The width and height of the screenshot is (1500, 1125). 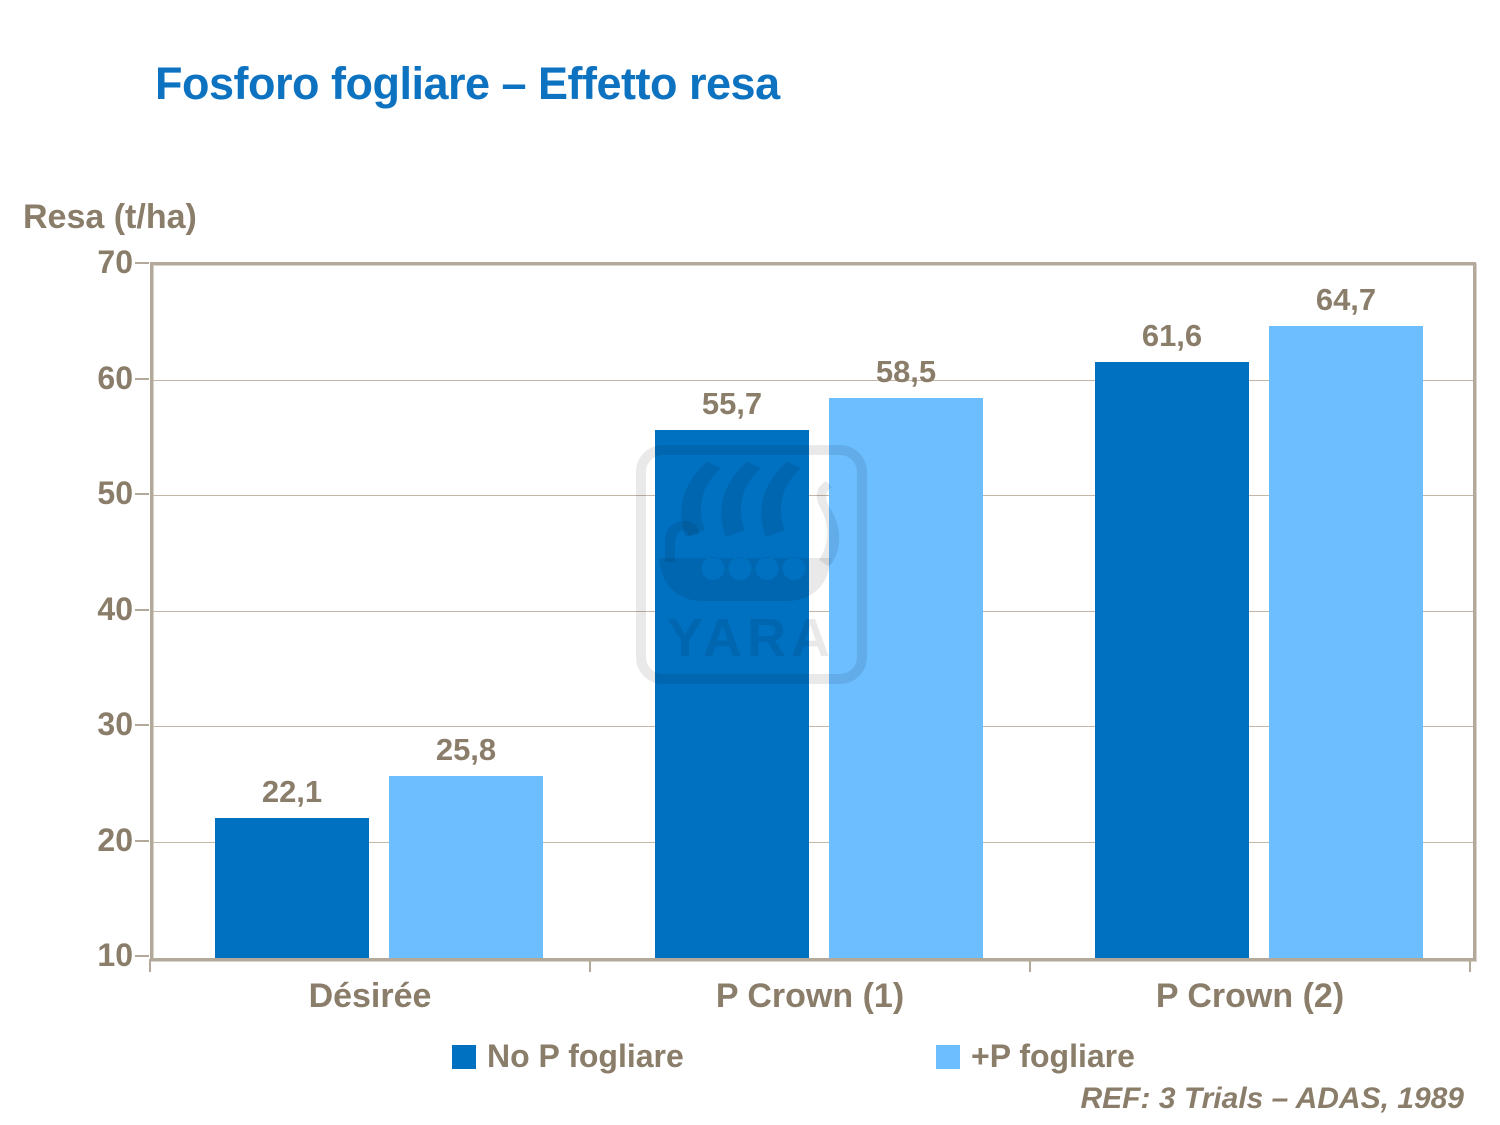 I want to click on category-label: P Crown (1), so click(x=810, y=996).